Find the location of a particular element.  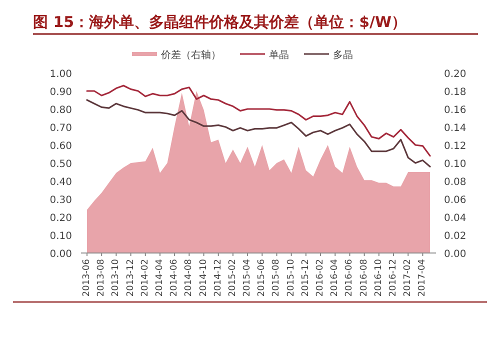

ytick: 1.00 is located at coordinates (61, 74).